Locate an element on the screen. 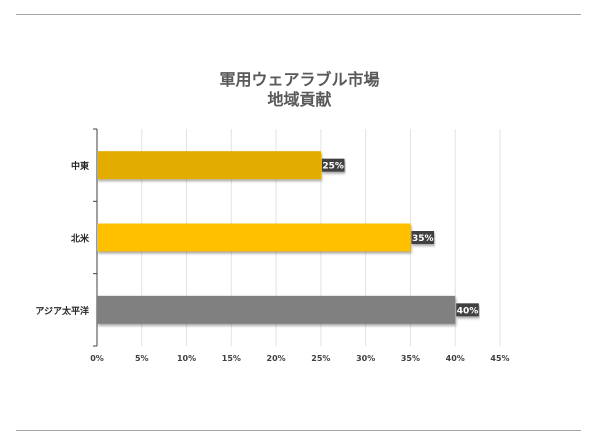 The image size is (599, 448). x-tick-label: 10% is located at coordinates (186, 358).